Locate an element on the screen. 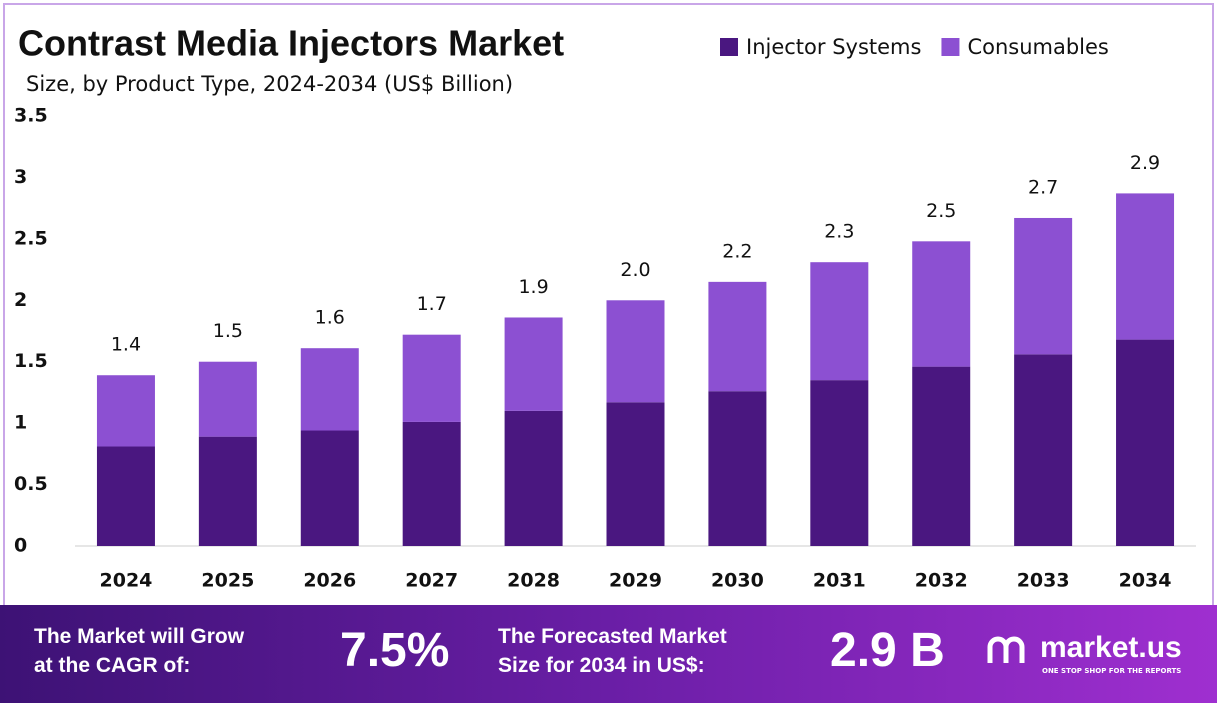 The image size is (1217, 703). x-tick-label: 2027 is located at coordinates (431, 581).